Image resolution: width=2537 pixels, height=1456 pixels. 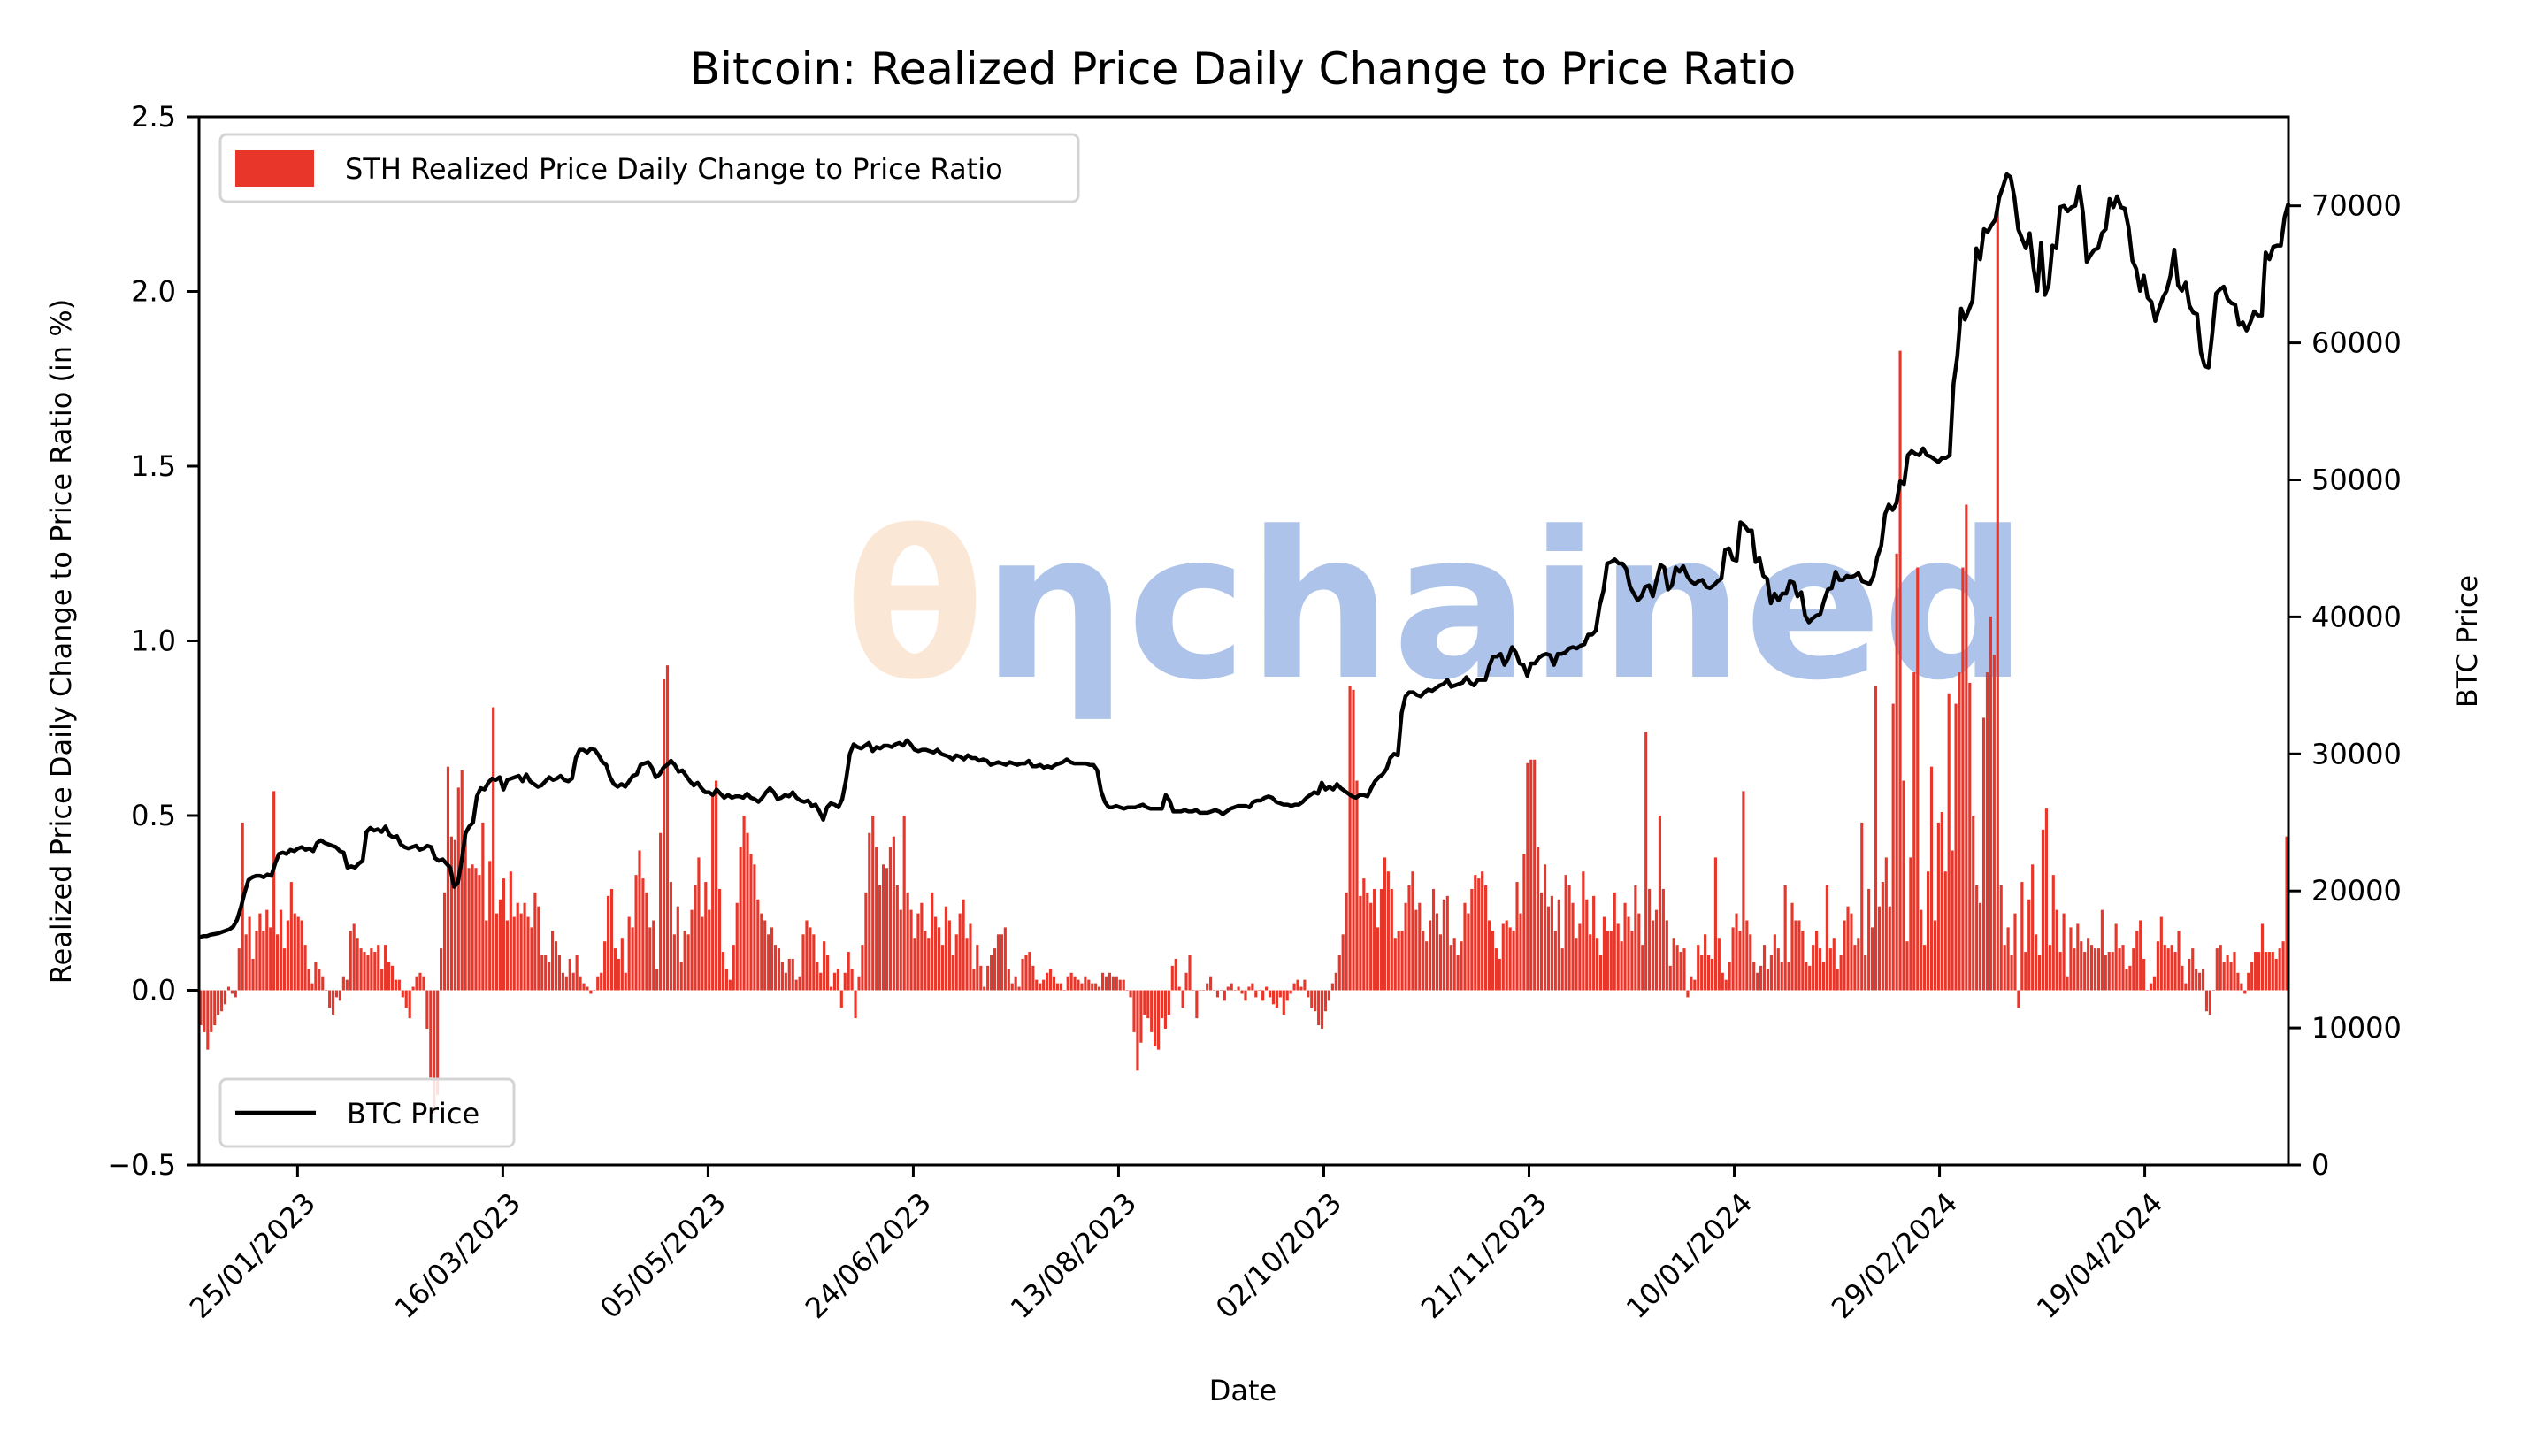 I want to click on legend-bar-swatch, so click(x=274, y=168).